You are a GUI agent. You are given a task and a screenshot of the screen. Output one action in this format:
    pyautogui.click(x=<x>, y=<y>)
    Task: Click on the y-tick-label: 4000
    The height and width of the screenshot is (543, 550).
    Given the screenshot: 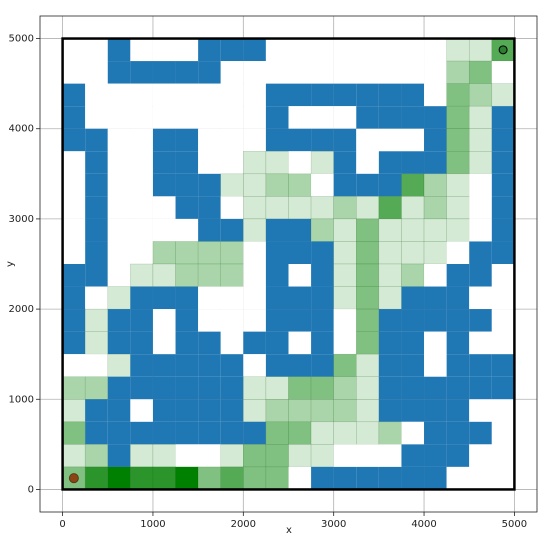 What is the action you would take?
    pyautogui.click(x=21, y=129)
    